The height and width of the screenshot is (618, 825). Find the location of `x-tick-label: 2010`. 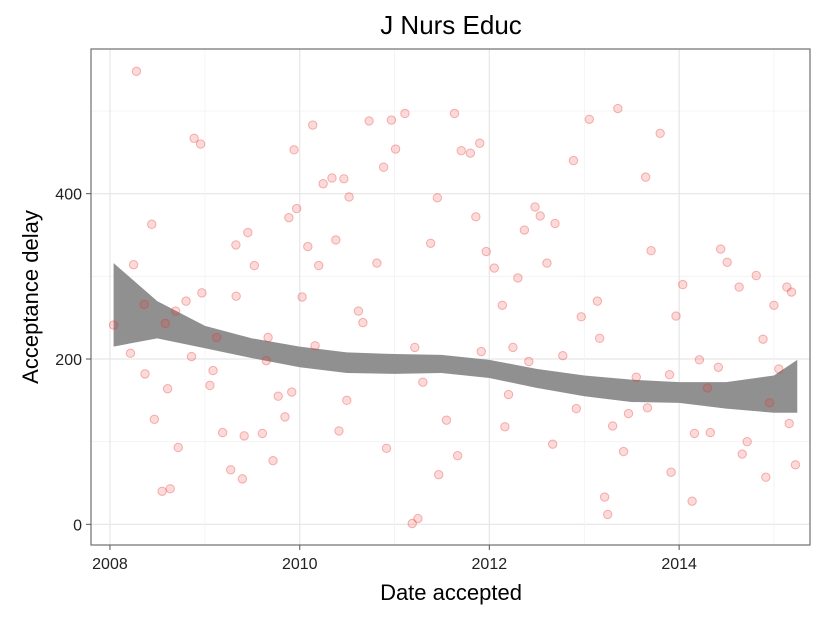

x-tick-label: 2010 is located at coordinates (300, 564).